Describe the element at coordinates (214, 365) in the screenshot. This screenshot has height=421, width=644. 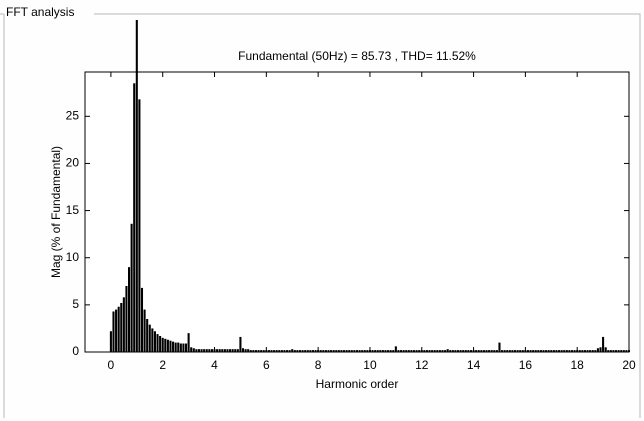
I see `x-tick-label: 4` at that location.